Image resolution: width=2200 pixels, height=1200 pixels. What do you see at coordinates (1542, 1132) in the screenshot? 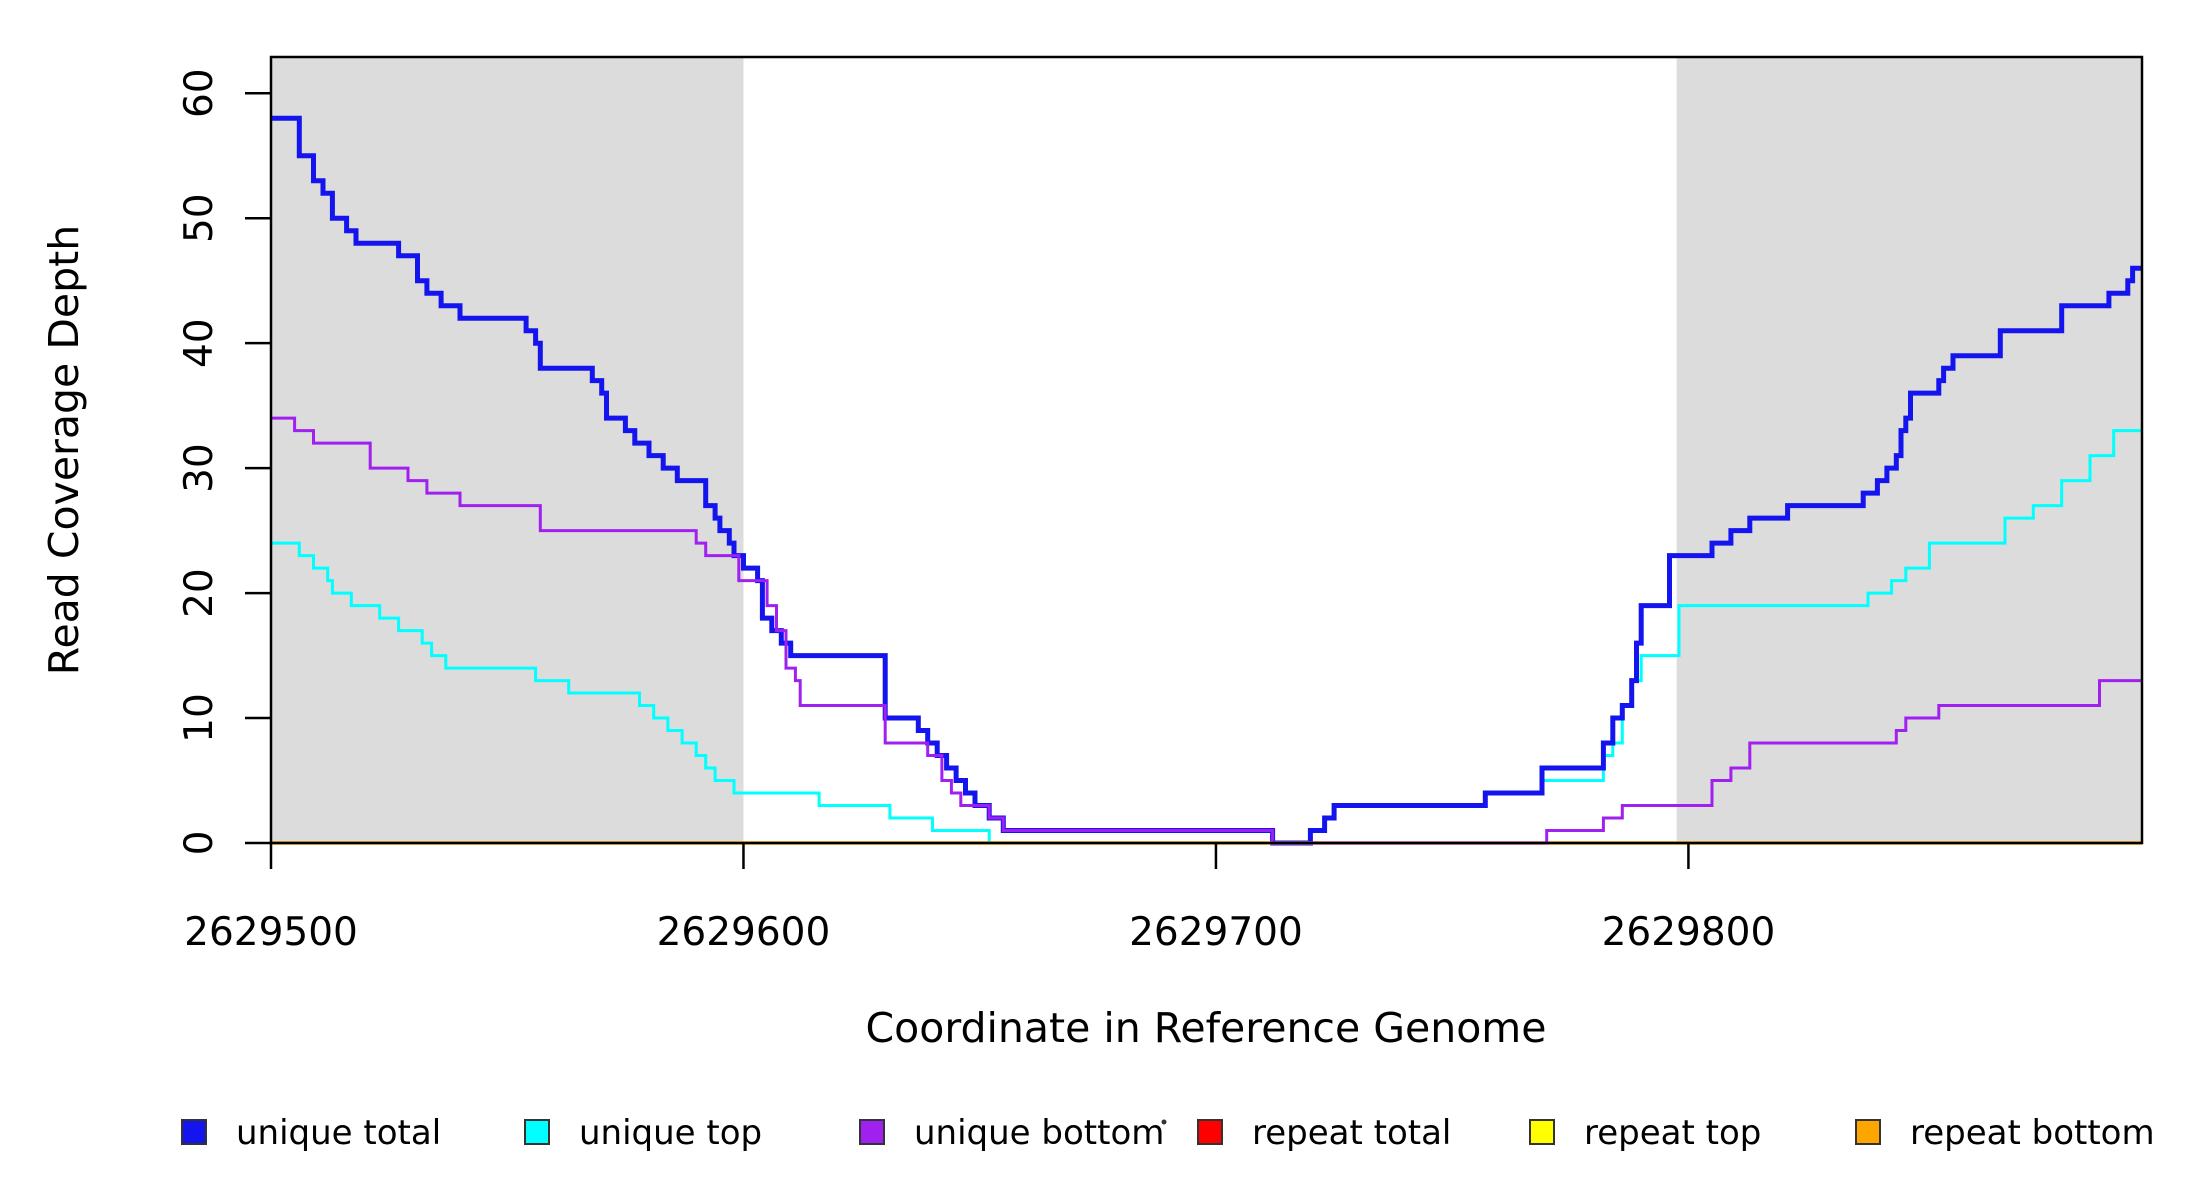
I see `legend-swatch-repeat-top` at bounding box center [1542, 1132].